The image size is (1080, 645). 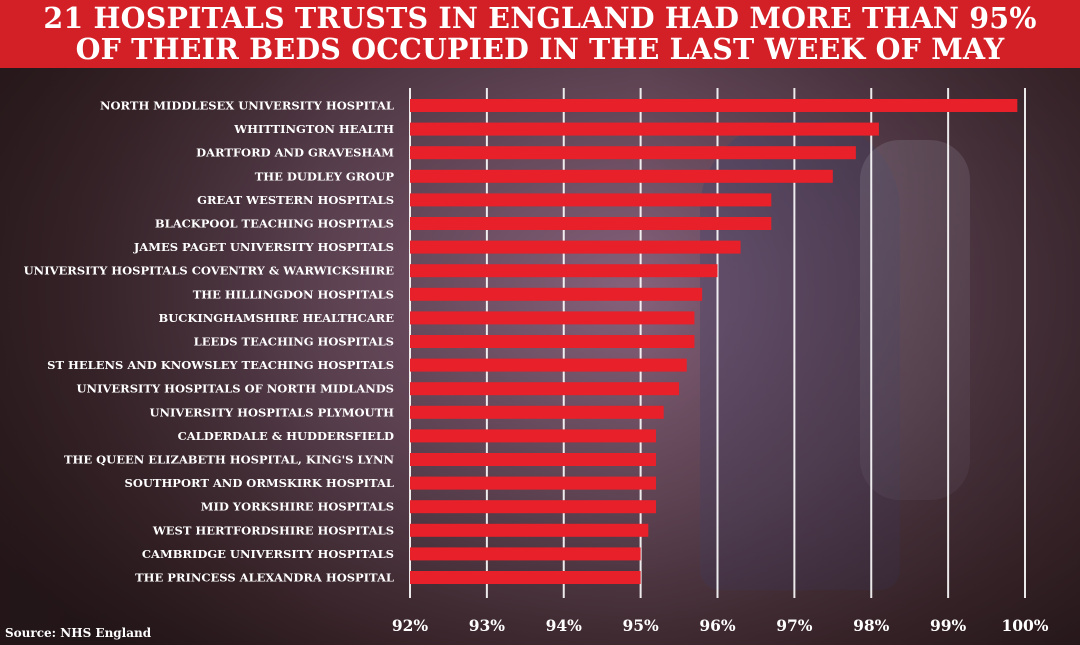 I want to click on category-label: UNIVERSITY HOSPITALS OF NORTH MIDLANDS, so click(x=235, y=389).